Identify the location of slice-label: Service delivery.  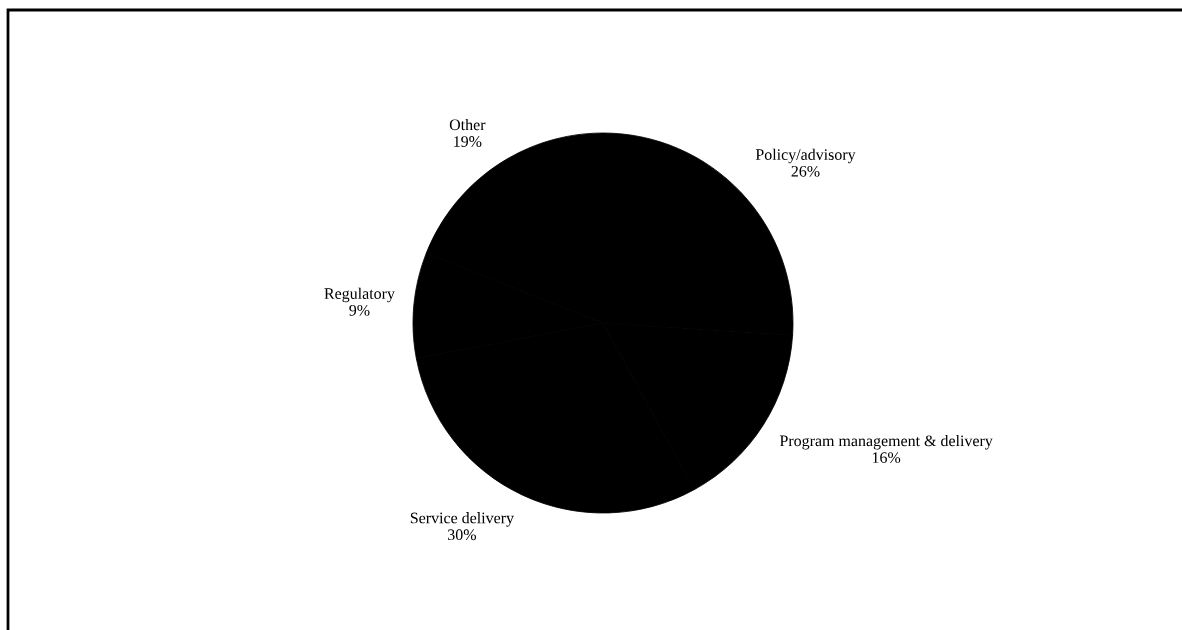
(462, 519).